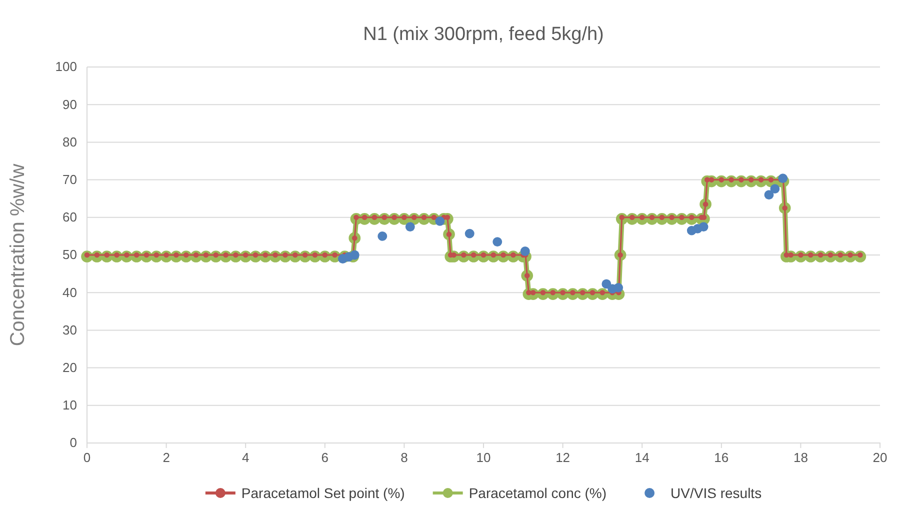 The width and height of the screenshot is (905, 518). I want to click on x-tick-label: 20, so click(880, 458).